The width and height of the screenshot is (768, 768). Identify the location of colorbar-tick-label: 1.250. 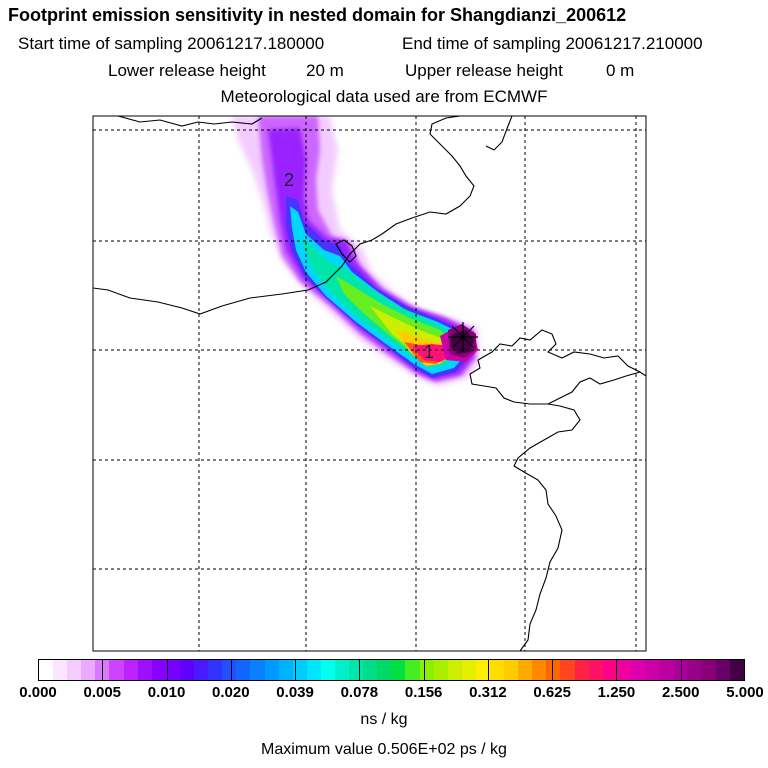
(616, 692).